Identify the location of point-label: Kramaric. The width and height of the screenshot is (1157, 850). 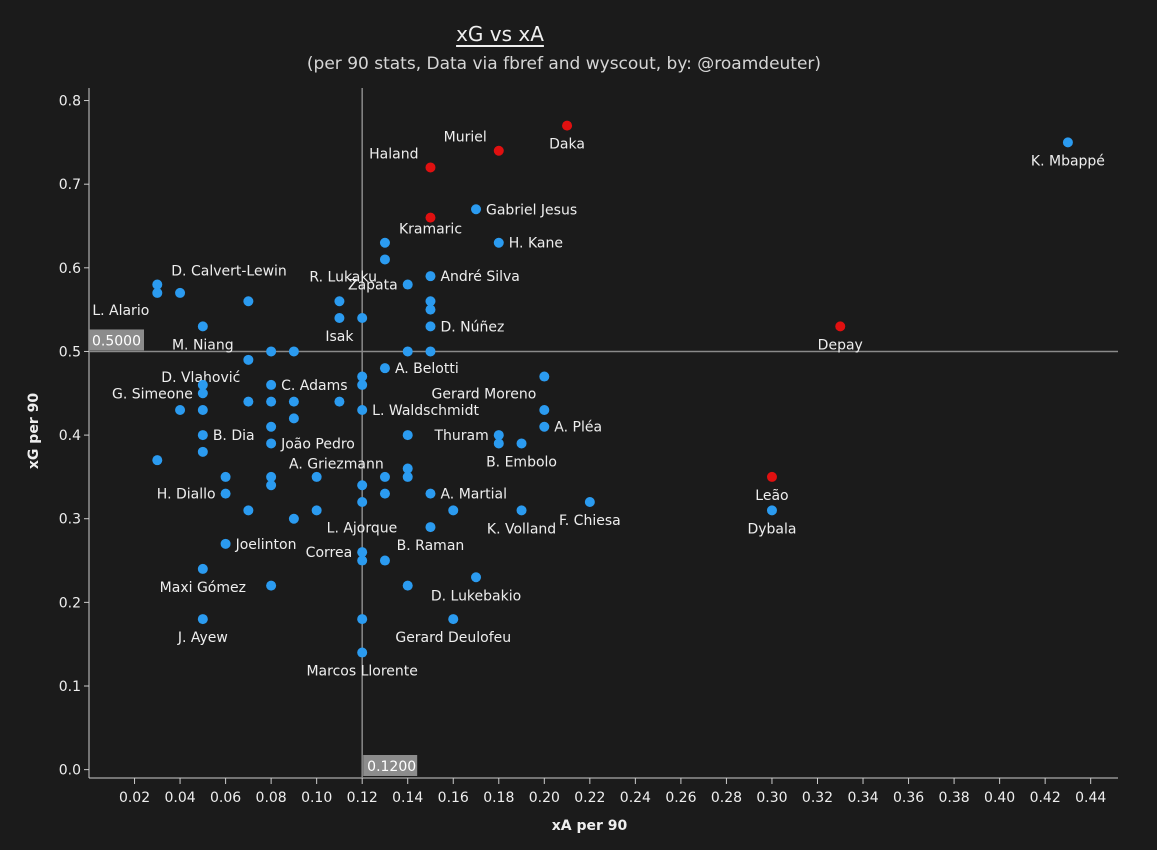
(430, 230).